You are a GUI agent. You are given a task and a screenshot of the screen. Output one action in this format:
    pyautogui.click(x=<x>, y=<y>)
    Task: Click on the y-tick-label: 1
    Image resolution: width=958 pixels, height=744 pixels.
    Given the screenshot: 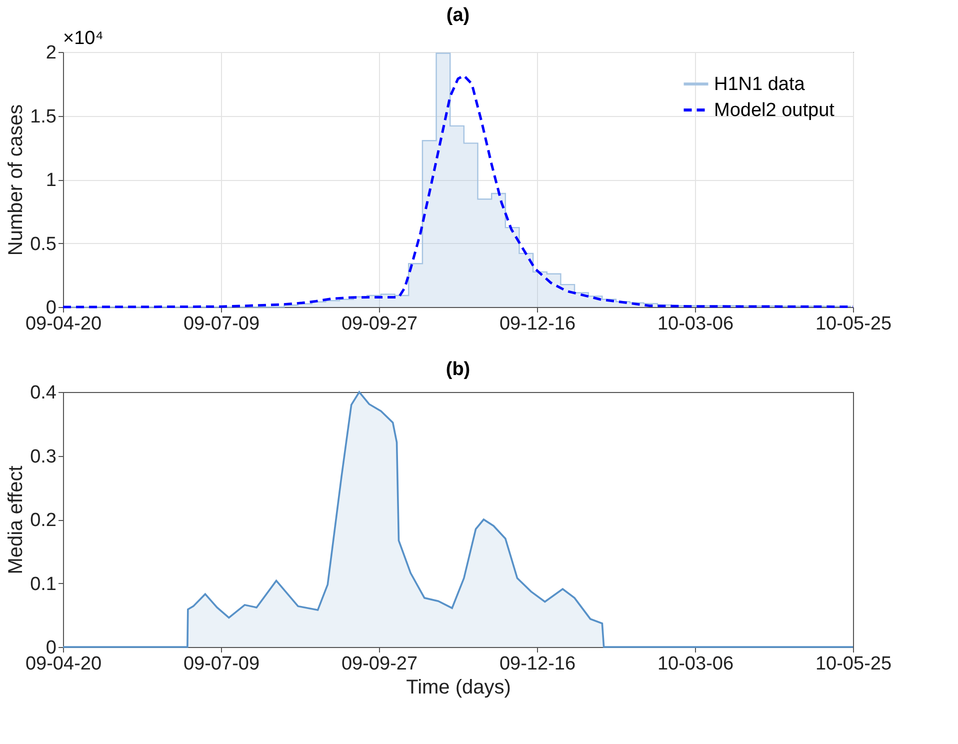 What is the action you would take?
    pyautogui.click(x=51, y=180)
    